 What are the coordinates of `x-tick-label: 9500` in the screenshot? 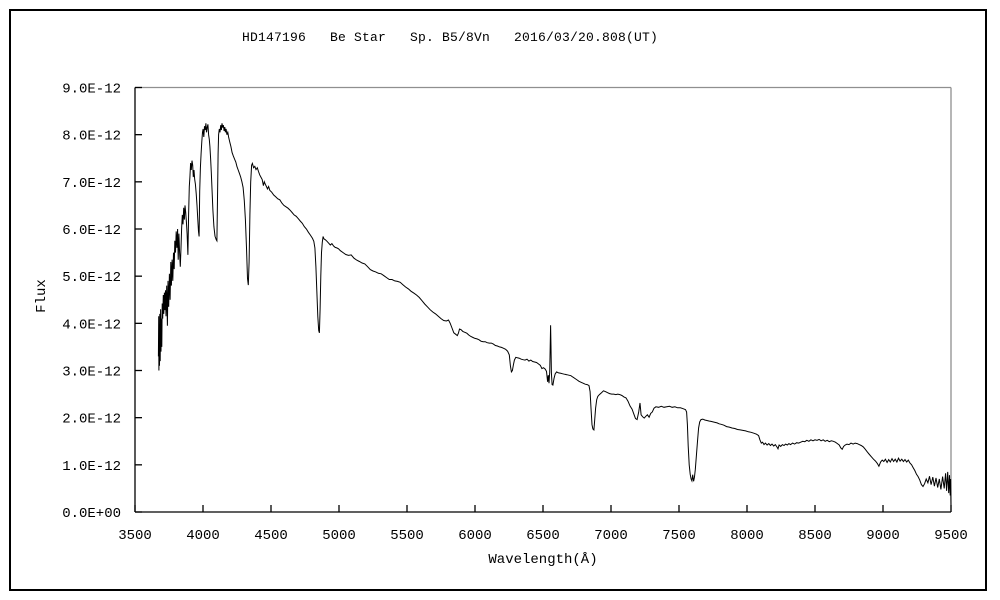 It's located at (951, 536).